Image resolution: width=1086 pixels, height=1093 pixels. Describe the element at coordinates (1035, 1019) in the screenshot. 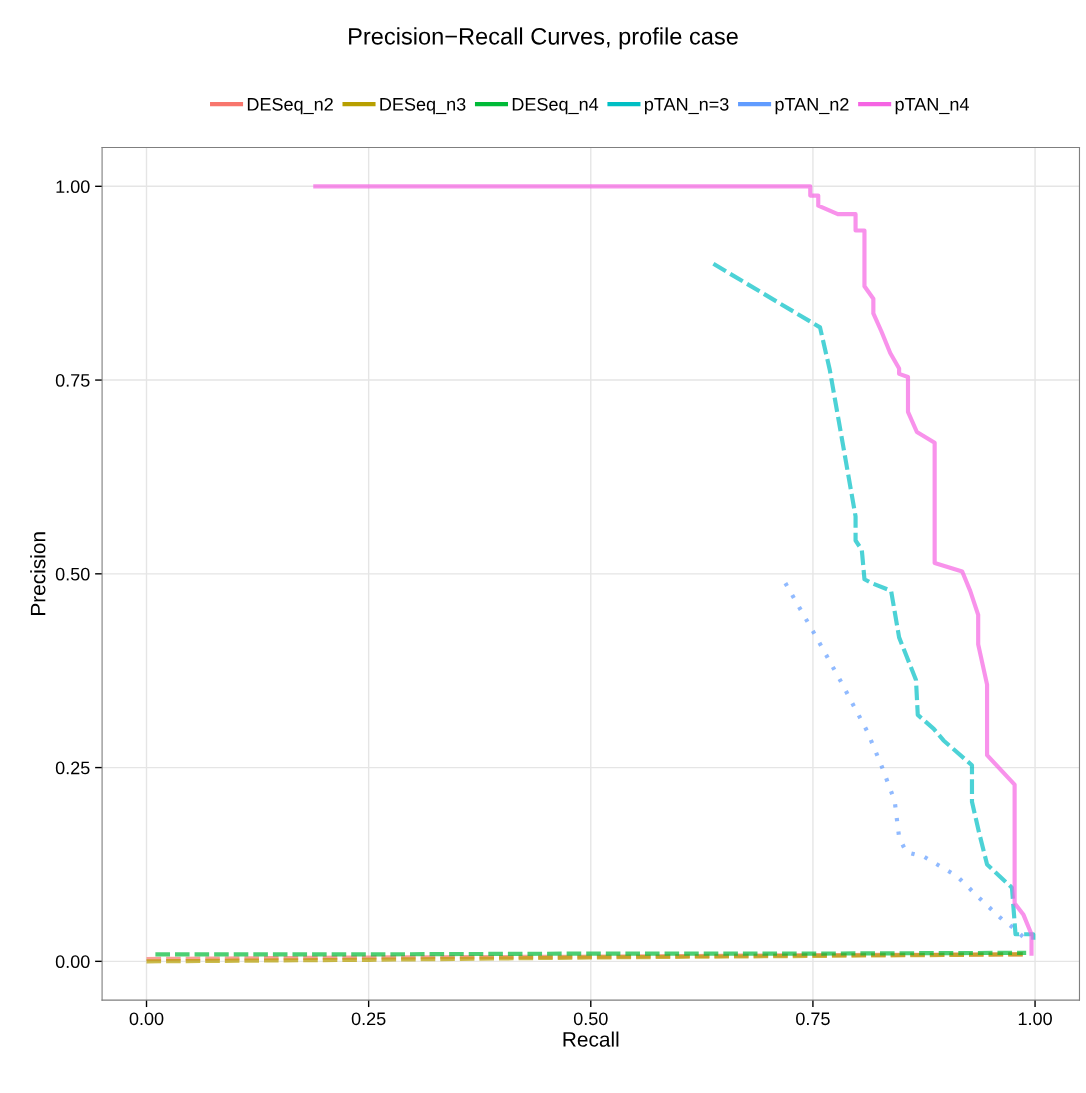

I see `x-tick-label: 1.00` at that location.